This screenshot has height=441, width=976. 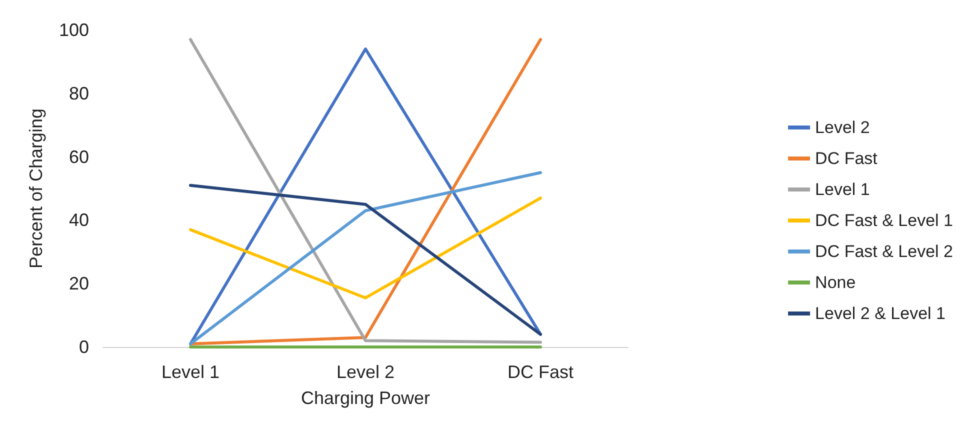 What do you see at coordinates (835, 282) in the screenshot?
I see `legend-label: None` at bounding box center [835, 282].